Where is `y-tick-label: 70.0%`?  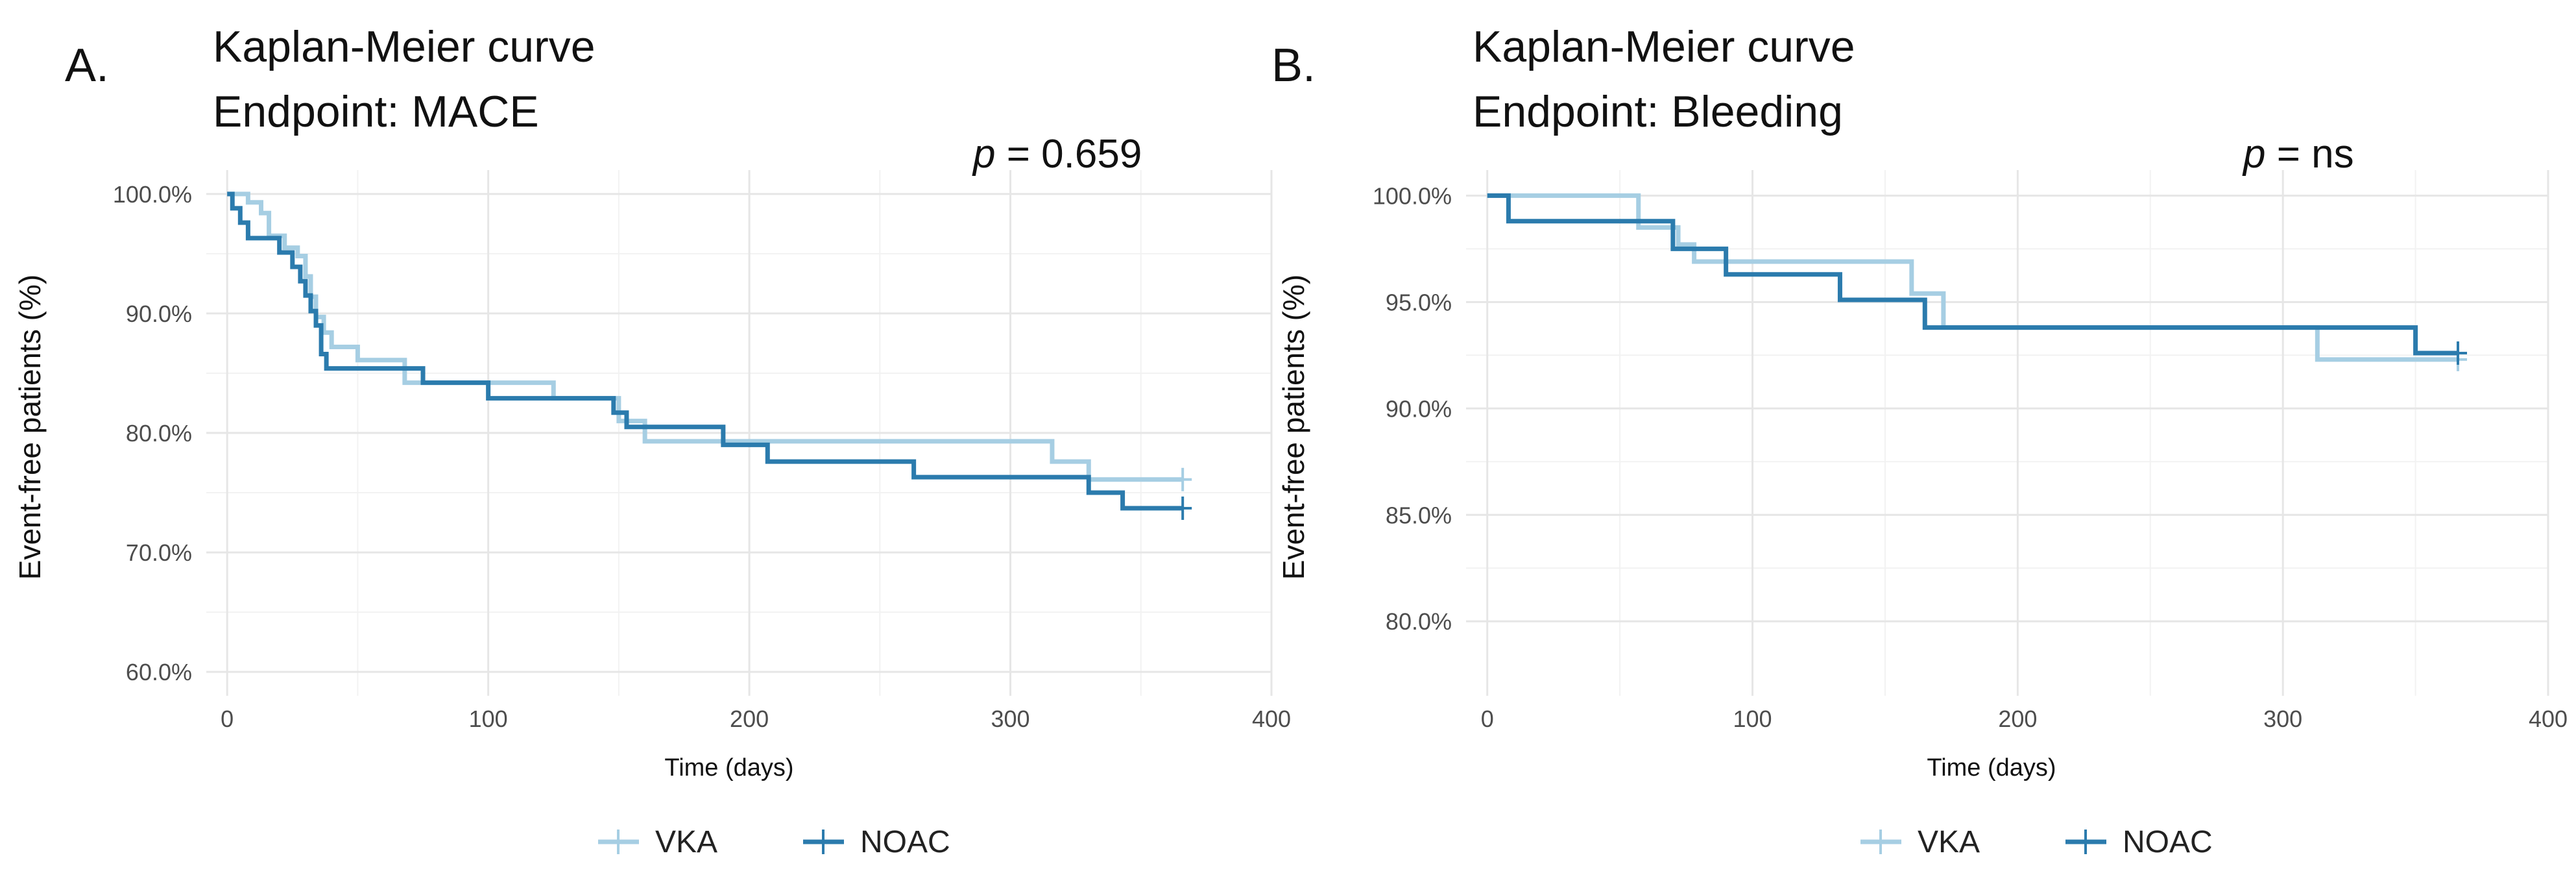
y-tick-label: 70.0% is located at coordinates (159, 552).